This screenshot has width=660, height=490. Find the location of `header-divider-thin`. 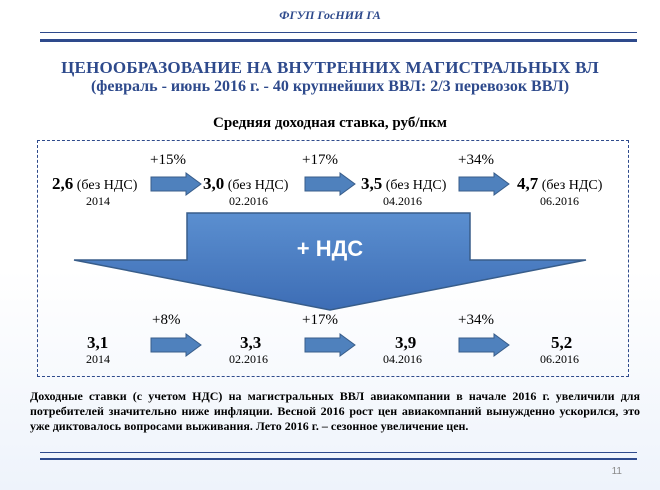

header-divider-thin is located at coordinates (338, 32).